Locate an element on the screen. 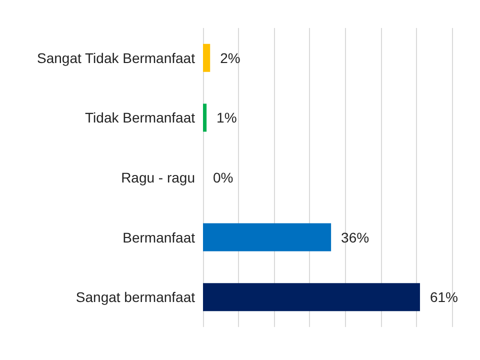 The height and width of the screenshot is (360, 480). y-tick-label: Sangat Tidak Bermanfaat is located at coordinates (116, 58).